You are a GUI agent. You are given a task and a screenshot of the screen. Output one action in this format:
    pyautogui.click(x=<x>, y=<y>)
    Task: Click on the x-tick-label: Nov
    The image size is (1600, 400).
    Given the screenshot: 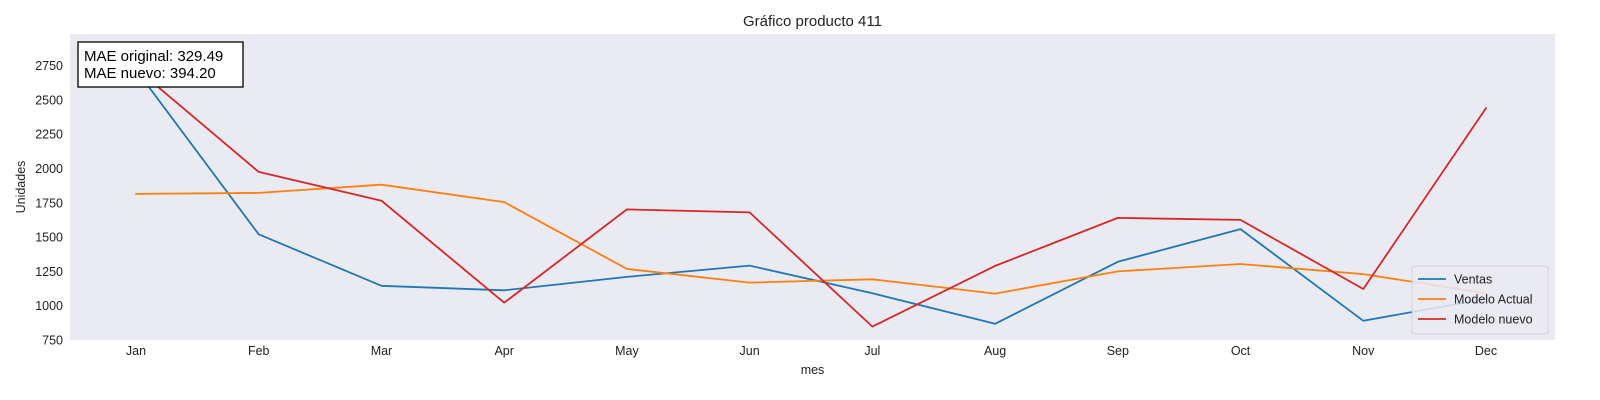 What is the action you would take?
    pyautogui.click(x=1363, y=351)
    